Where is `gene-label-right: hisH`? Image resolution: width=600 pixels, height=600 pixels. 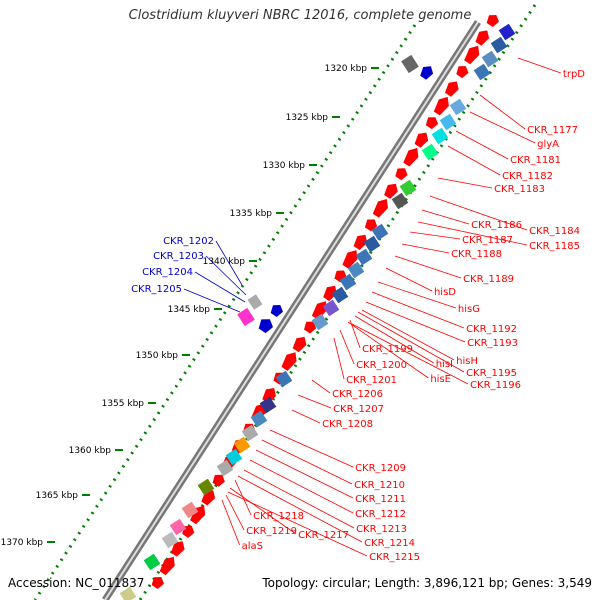
gene-label-right: hisH is located at coordinates (467, 361).